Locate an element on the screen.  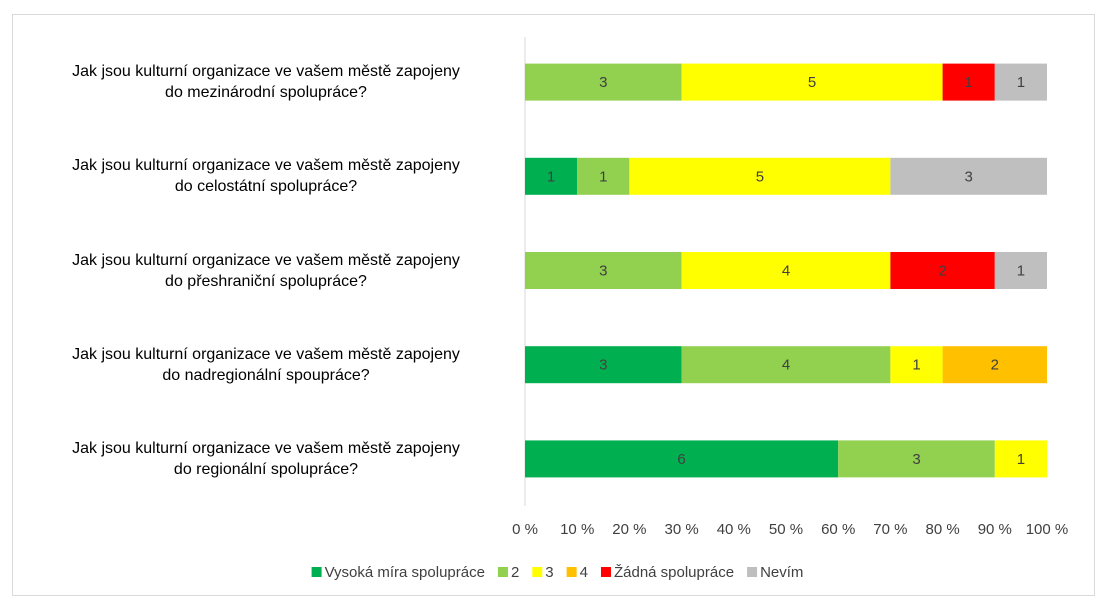
x-tick-label: 70 % is located at coordinates (890, 529).